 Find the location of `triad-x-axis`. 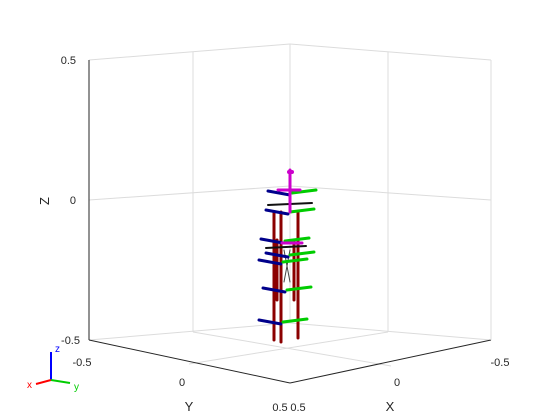

triad-x-axis is located at coordinates (43, 382).